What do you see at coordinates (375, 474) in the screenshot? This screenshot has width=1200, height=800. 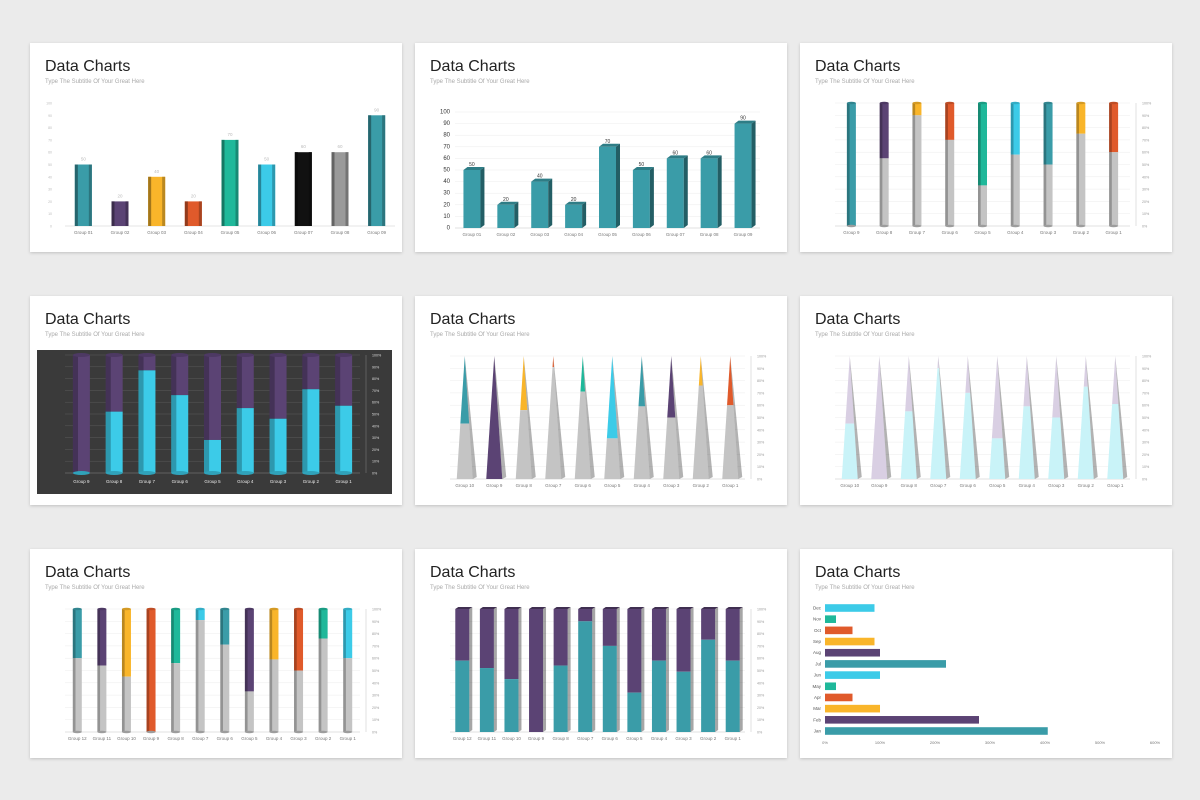 I see `y-tick-label: 0%` at bounding box center [375, 474].